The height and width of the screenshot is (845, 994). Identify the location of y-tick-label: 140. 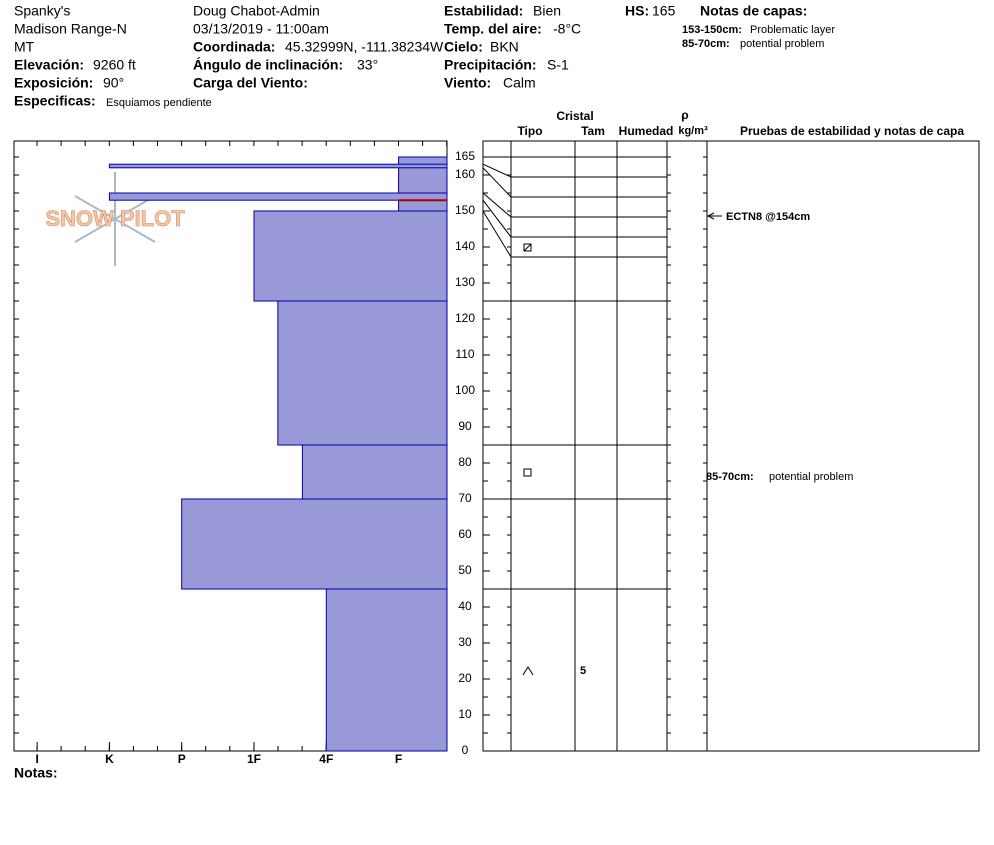
(465, 246).